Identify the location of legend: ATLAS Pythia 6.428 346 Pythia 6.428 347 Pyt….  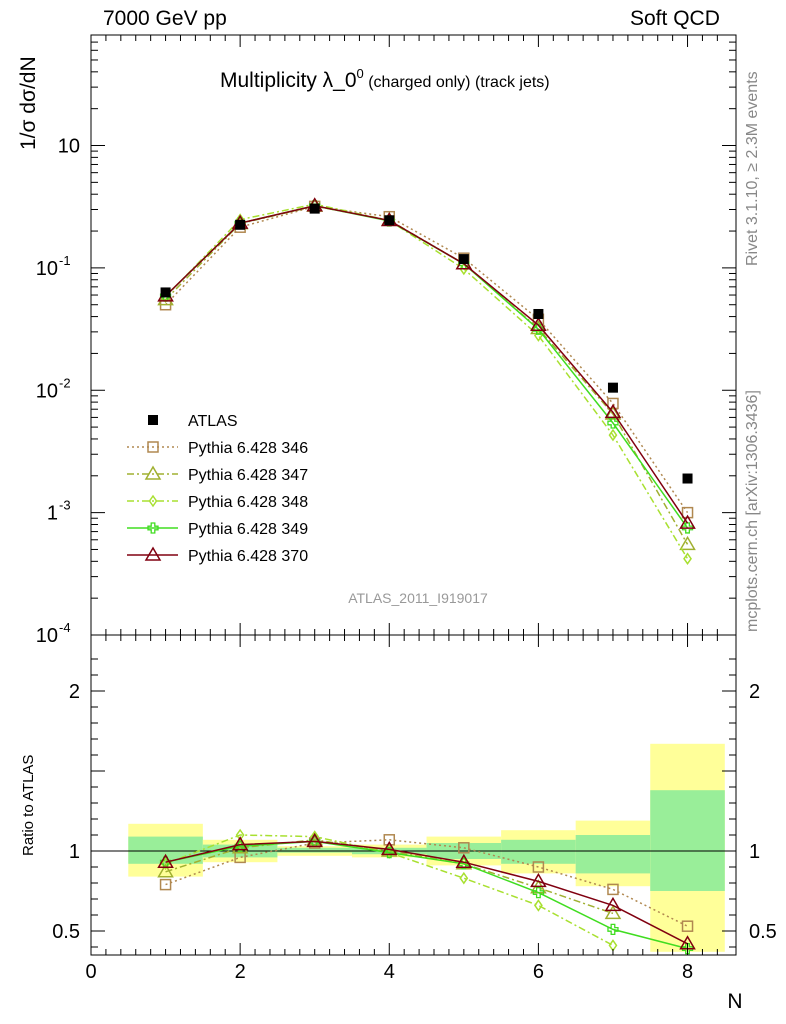
(217, 489).